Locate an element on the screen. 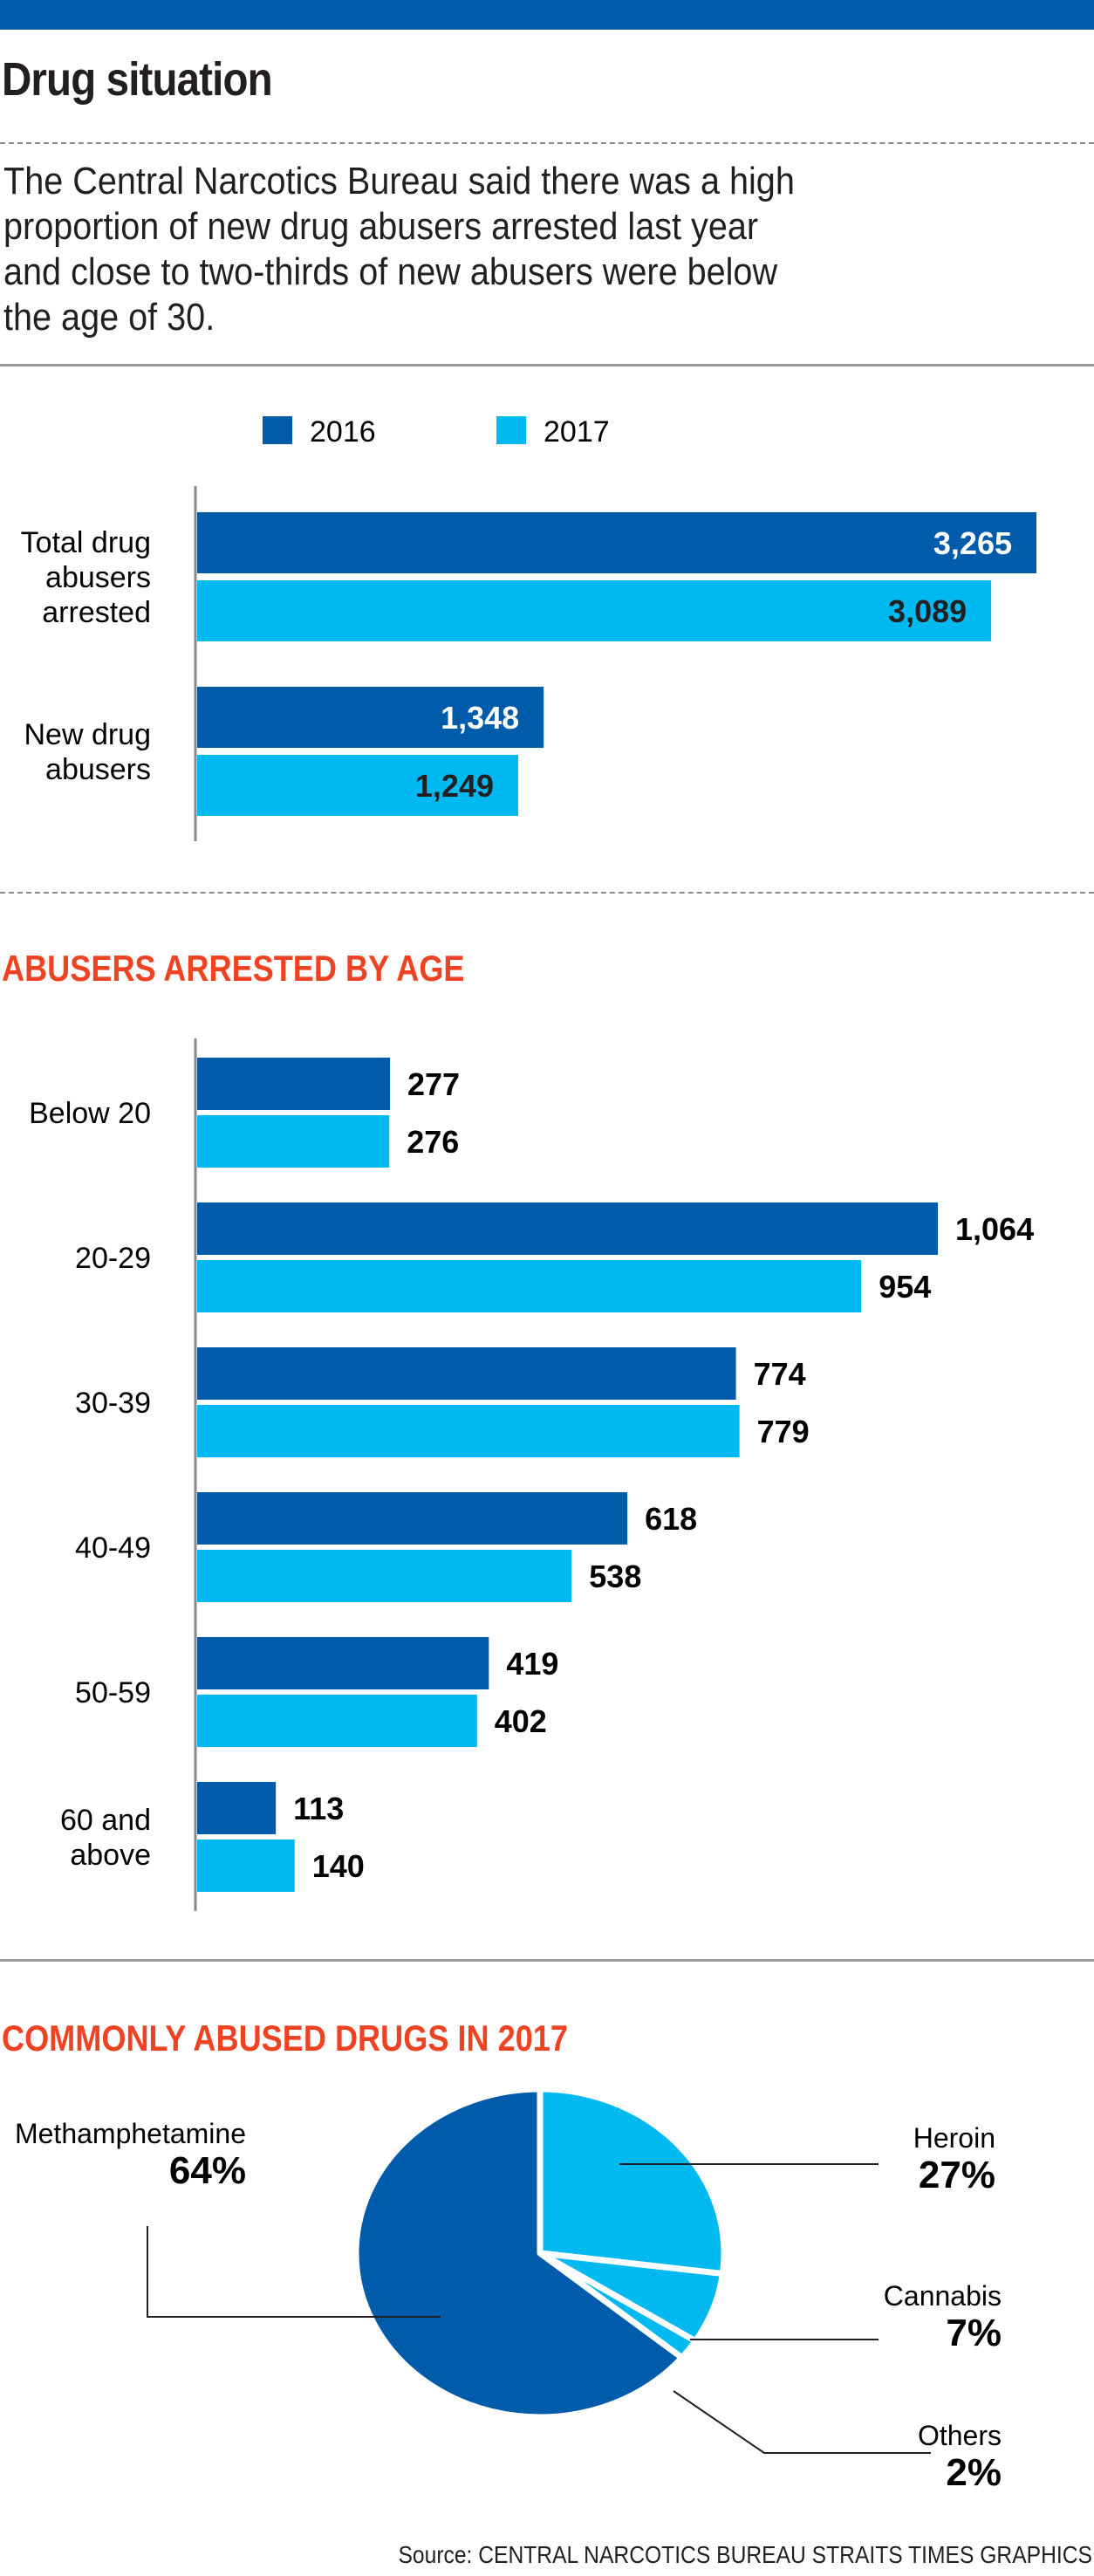 The height and width of the screenshot is (2576, 1094). slice-percent-label: 2% is located at coordinates (974, 2472).